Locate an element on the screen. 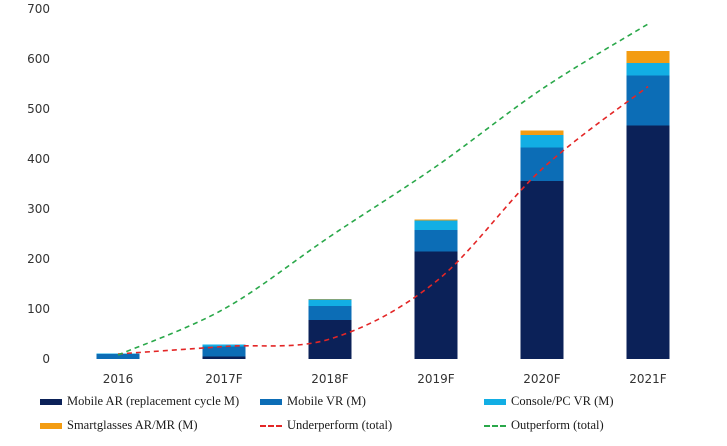 The image size is (727, 446). legend-item-mobile-vr: Mobile VR (M) is located at coordinates (313, 401).